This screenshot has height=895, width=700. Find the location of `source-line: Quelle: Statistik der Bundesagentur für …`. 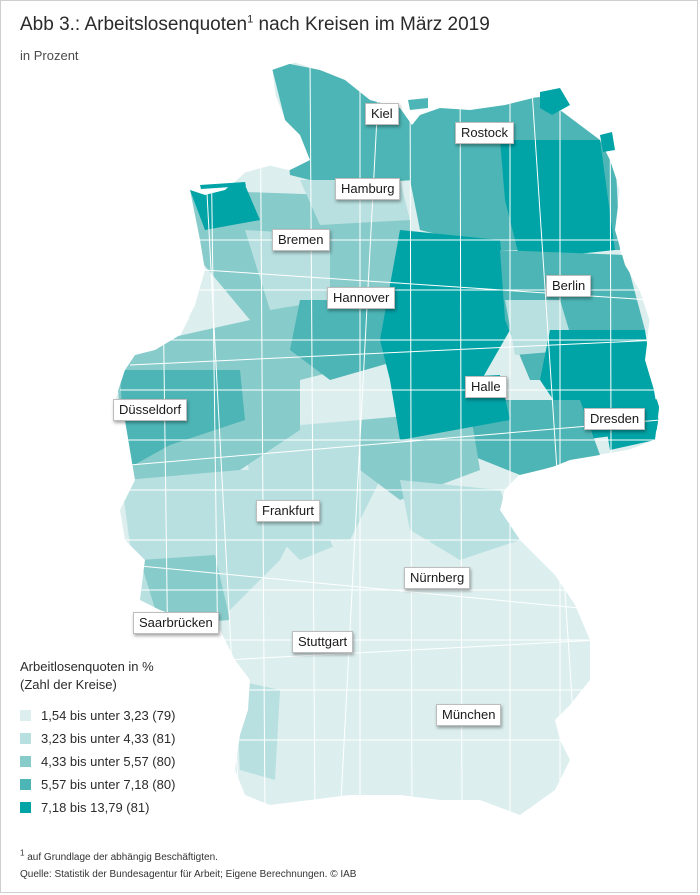

source-line: Quelle: Statistik der Bundesagentur für … is located at coordinates (188, 874).